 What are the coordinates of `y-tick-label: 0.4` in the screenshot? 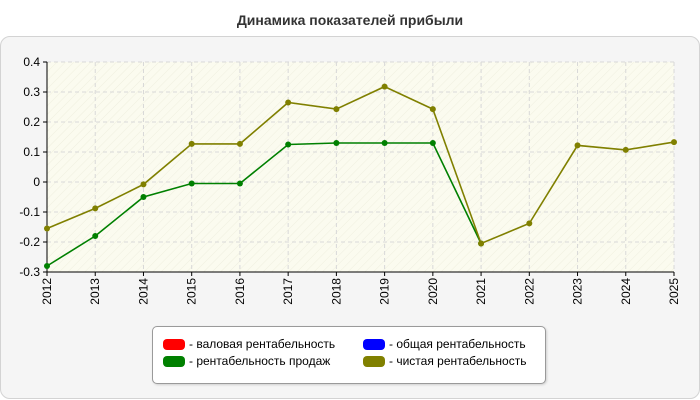 It's located at (31, 62).